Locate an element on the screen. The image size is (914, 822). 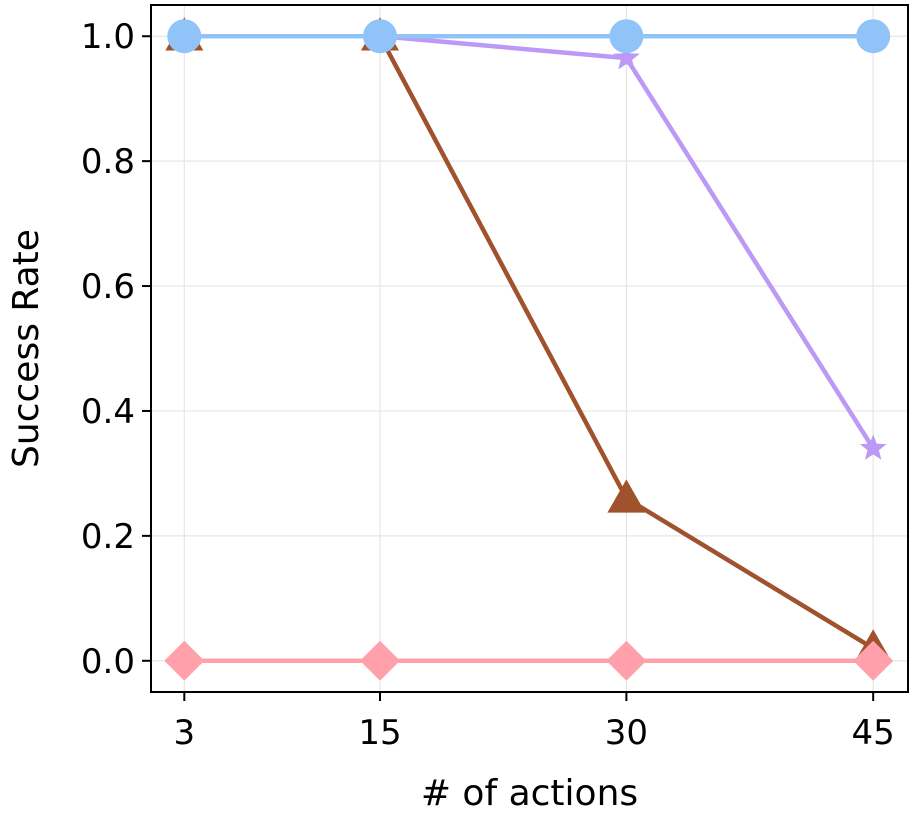
y-tick-label: 0.6 is located at coordinates (108, 287).